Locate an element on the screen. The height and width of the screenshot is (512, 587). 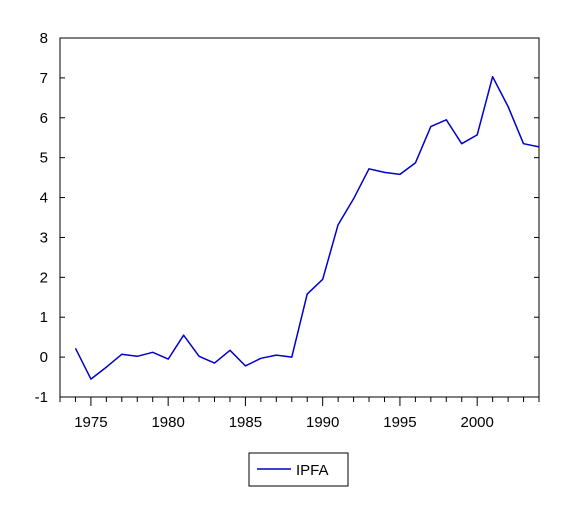
legend: IPFA is located at coordinates (298, 469).